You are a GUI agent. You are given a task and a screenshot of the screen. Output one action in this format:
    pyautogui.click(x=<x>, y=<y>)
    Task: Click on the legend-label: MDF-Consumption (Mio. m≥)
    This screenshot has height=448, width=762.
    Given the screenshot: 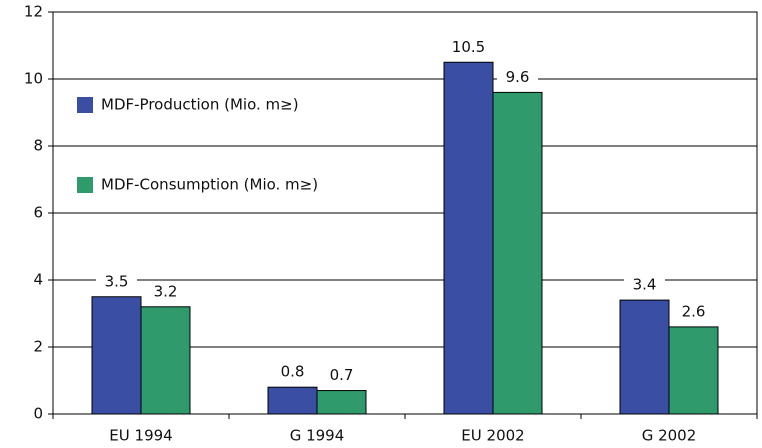 What is the action you would take?
    pyautogui.click(x=209, y=185)
    